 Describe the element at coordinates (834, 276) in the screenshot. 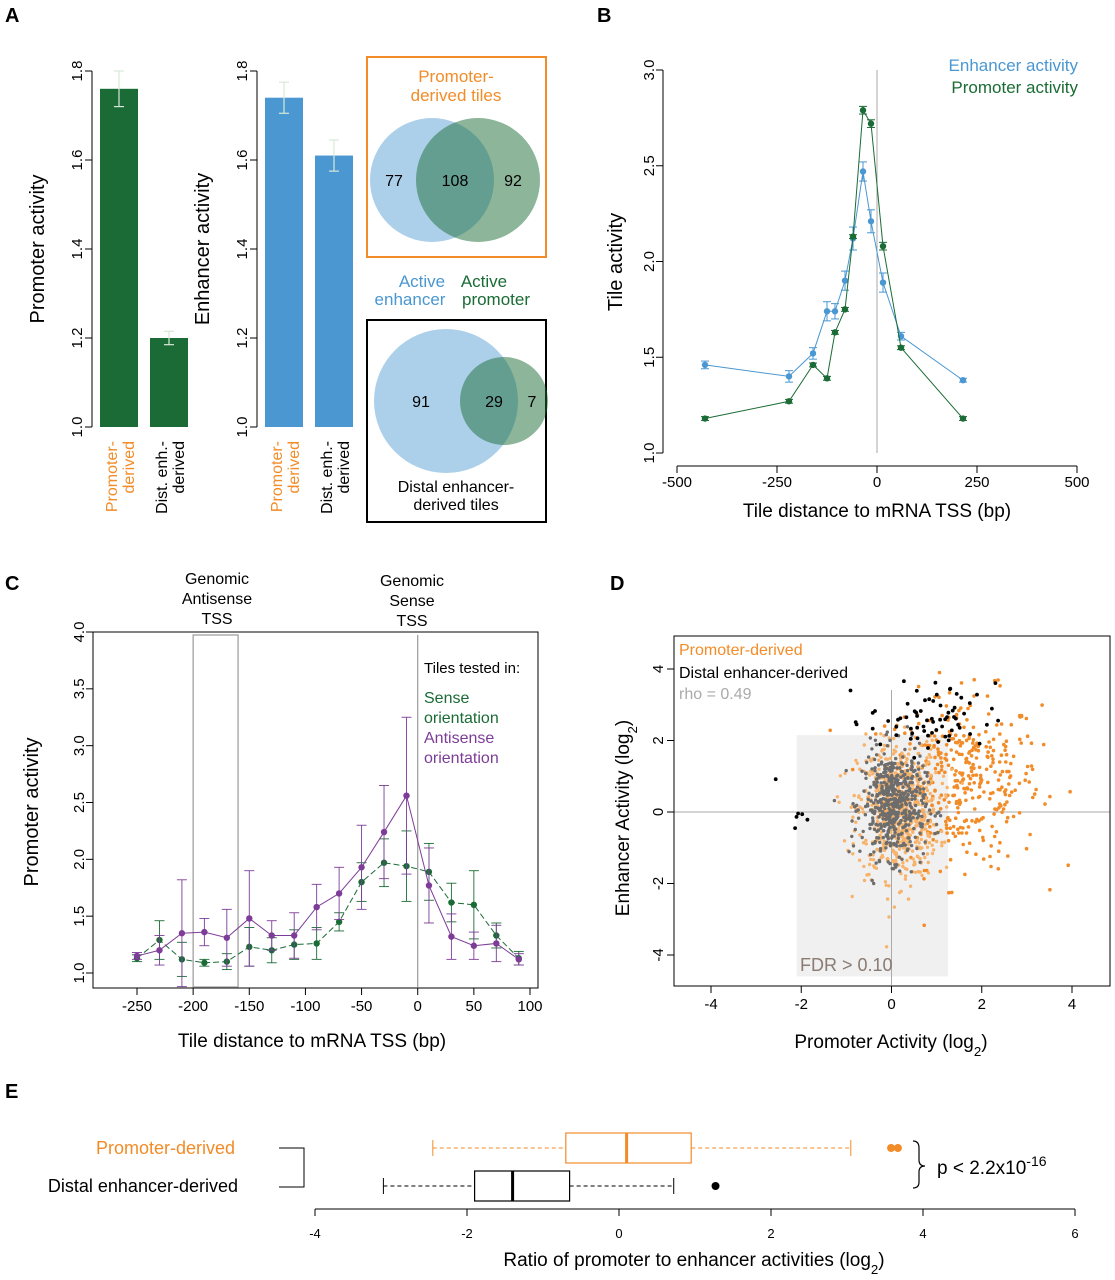

I see `series-line` at that location.